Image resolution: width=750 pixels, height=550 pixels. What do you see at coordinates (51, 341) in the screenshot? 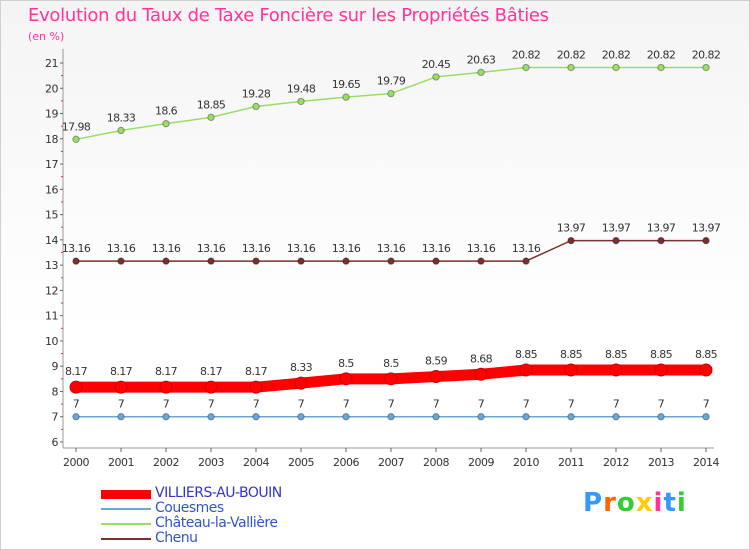
I see `y-tick-label: 10` at bounding box center [51, 341].